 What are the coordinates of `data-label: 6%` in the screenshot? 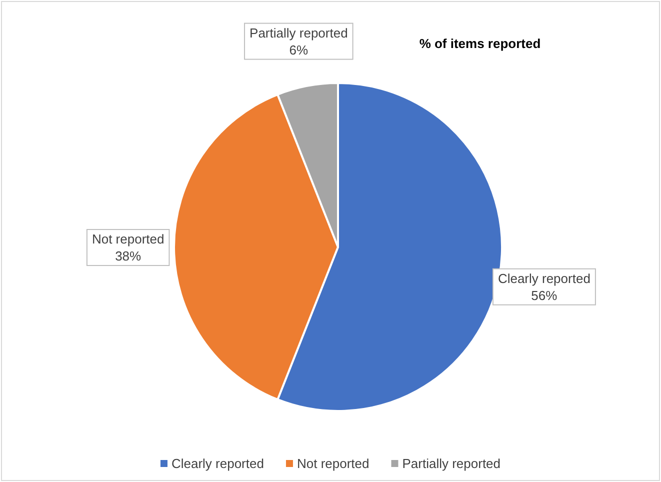 It's located at (298, 50).